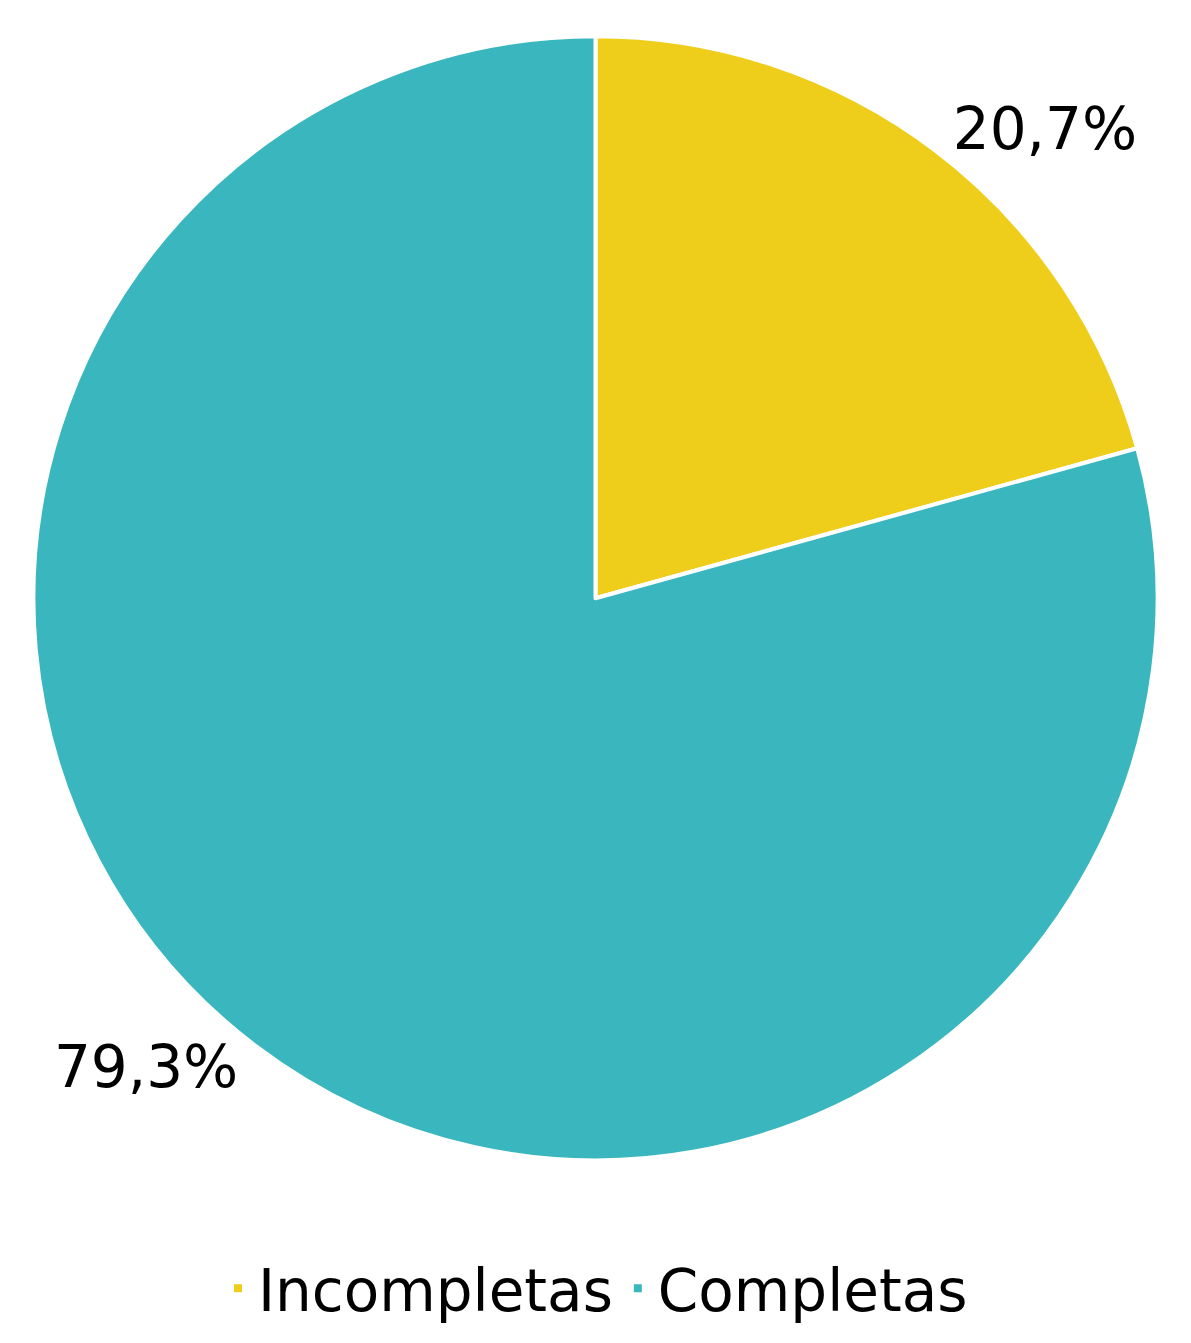 This screenshot has height=1343, width=1191. Describe the element at coordinates (1045, 129) in the screenshot. I see `data-label: 20,7%` at that location.